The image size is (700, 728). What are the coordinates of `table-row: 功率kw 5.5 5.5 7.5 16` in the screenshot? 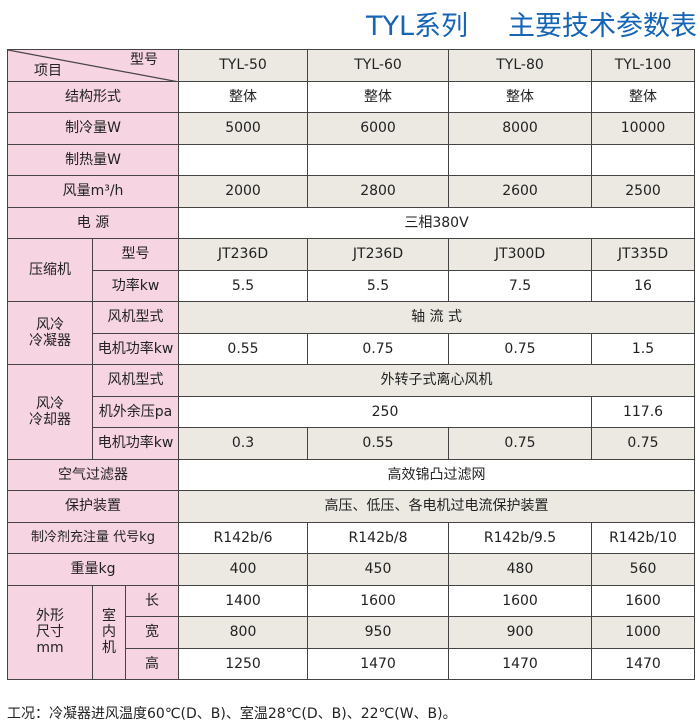 It's located at (352, 285).